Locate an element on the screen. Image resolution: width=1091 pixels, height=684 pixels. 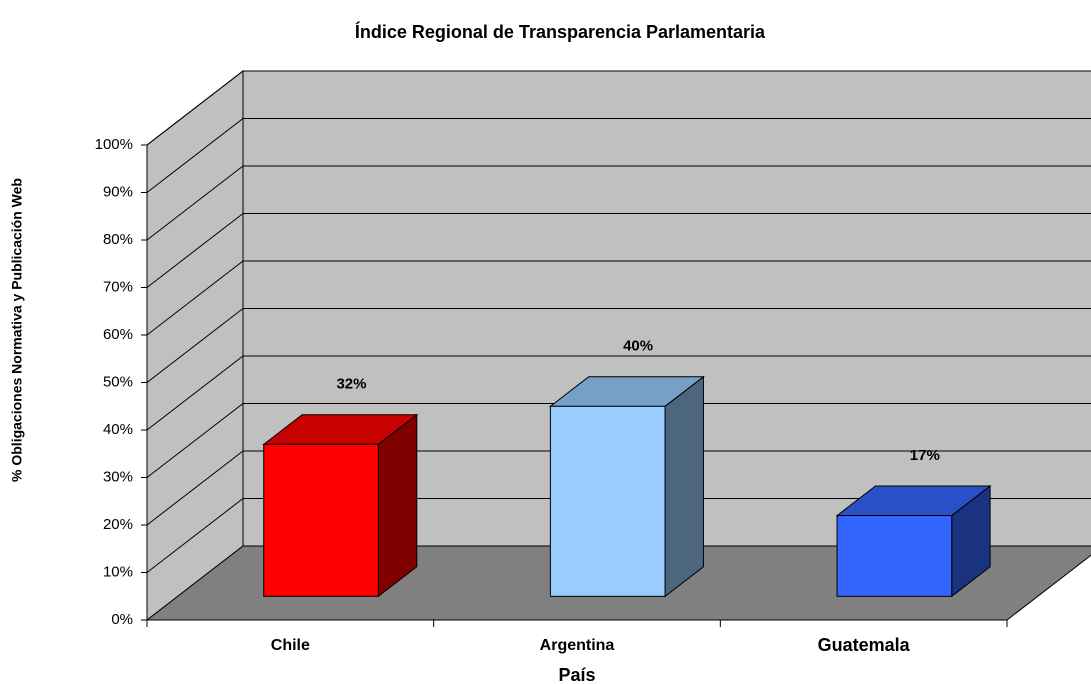
x-tick-label: Chile is located at coordinates (290, 645).